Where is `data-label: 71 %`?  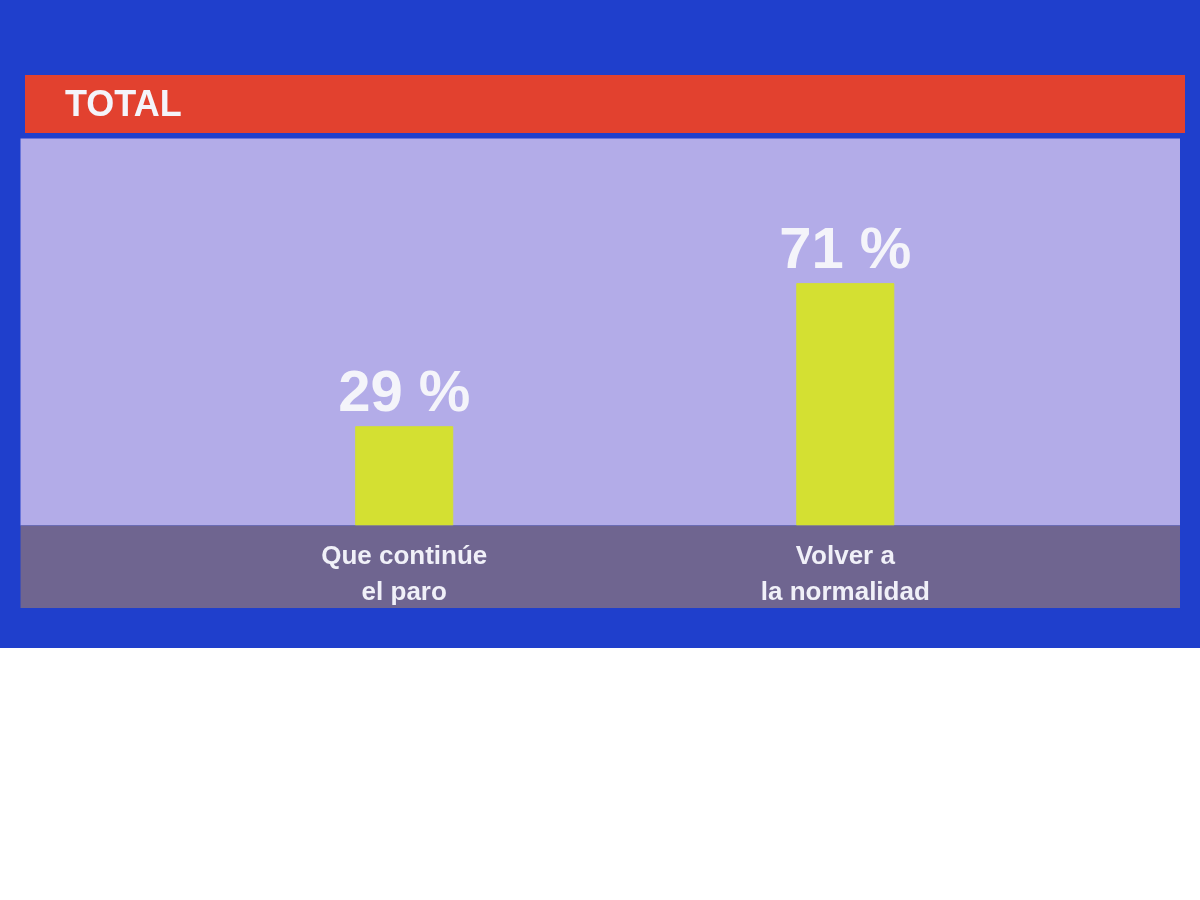 data-label: 71 % is located at coordinates (845, 247).